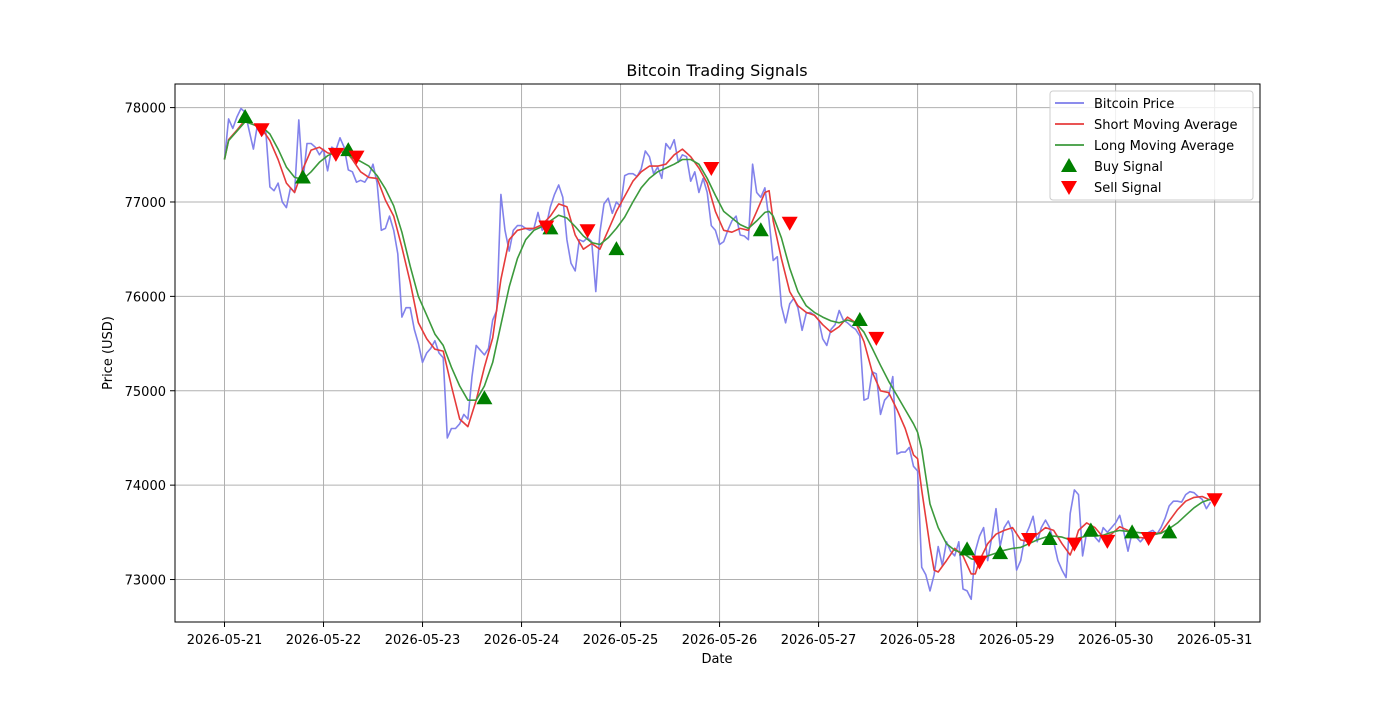 This screenshot has width=1400, height=704. Describe the element at coordinates (716, 70) in the screenshot. I see `chart-title: Bitcoin Trading Signals` at that location.